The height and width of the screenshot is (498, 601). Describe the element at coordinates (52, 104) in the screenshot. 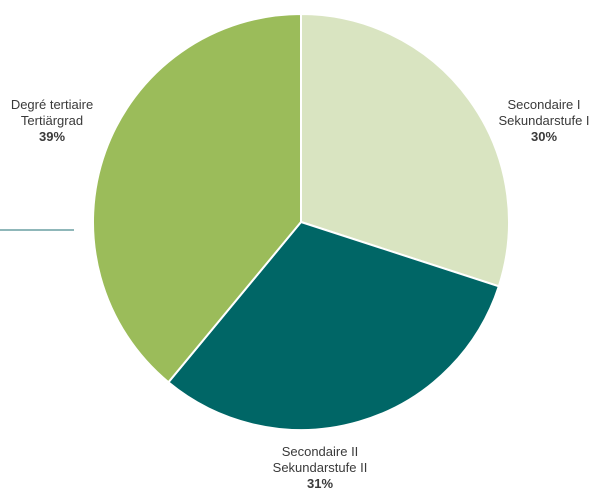

I see `slice-label-fr: Degré tertiaire` at that location.